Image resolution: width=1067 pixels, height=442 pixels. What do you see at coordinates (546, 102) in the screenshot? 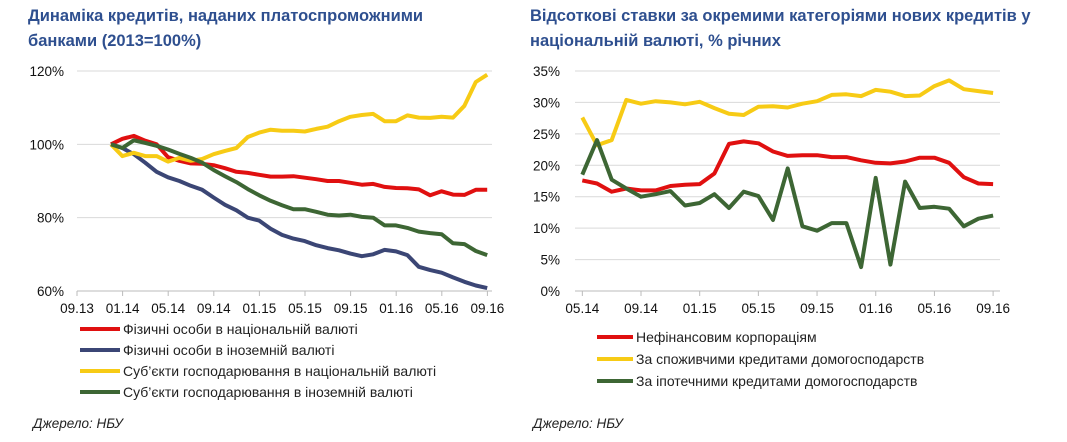
I see `y-tick-label: 30%` at bounding box center [546, 102].